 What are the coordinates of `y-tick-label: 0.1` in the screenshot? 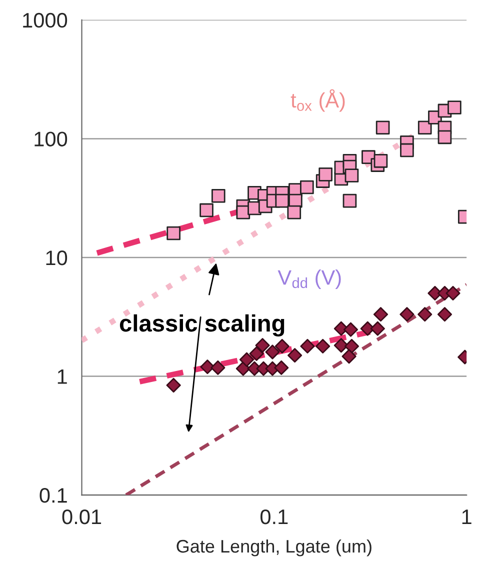 It's located at (53, 495).